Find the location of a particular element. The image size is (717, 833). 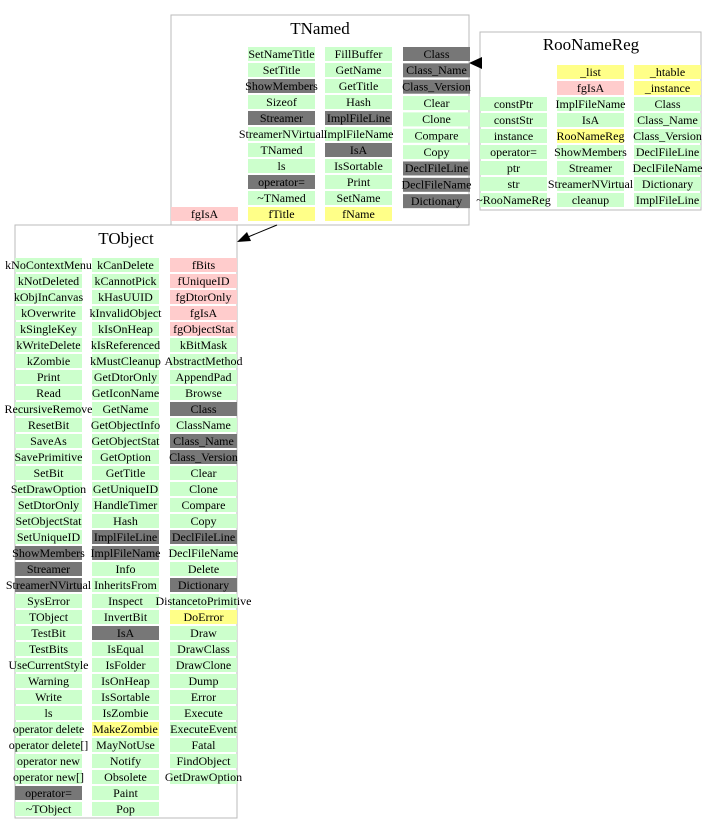

member-label: Warning is located at coordinates (48, 681).